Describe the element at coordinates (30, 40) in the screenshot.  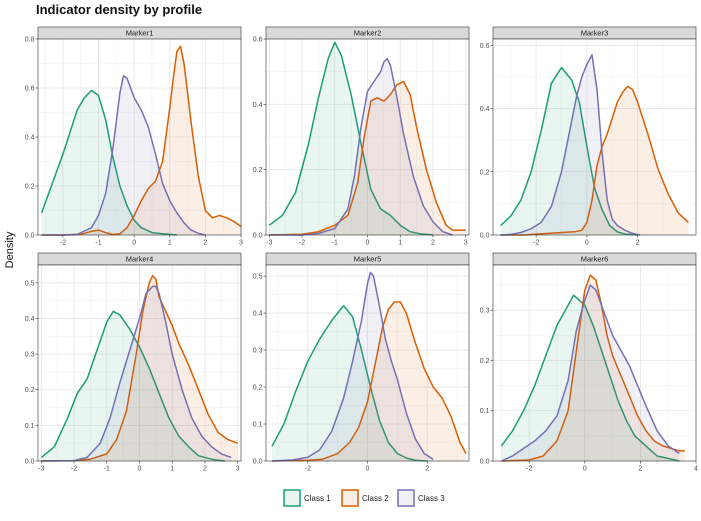
I see `y-tick-label: 0.8` at that location.